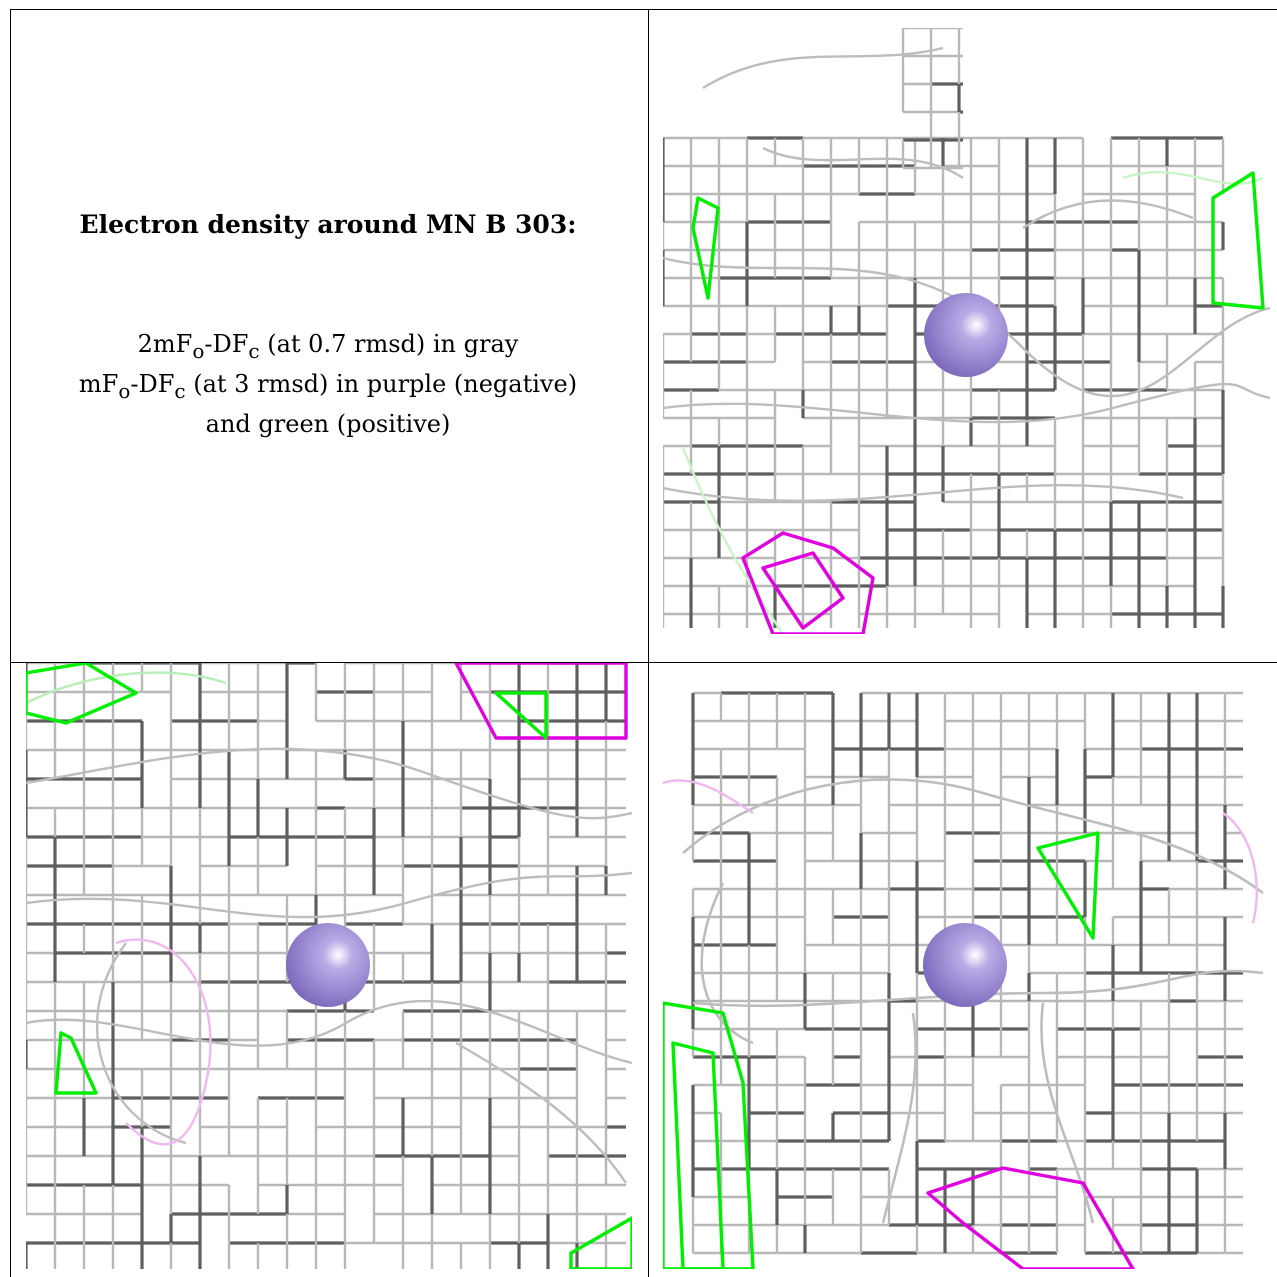 The image size is (1277, 1277). What do you see at coordinates (643, 662) in the screenshot?
I see `divider-horizontal` at bounding box center [643, 662].